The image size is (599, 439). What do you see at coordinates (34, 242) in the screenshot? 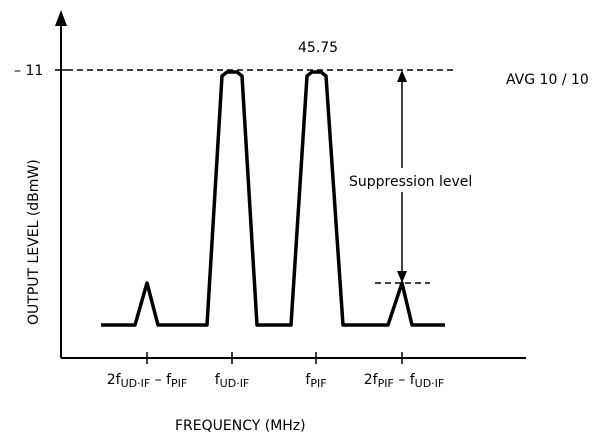
I see `y-axis-label: OUTPUT LEVEL (dBmW)` at bounding box center [34, 242].